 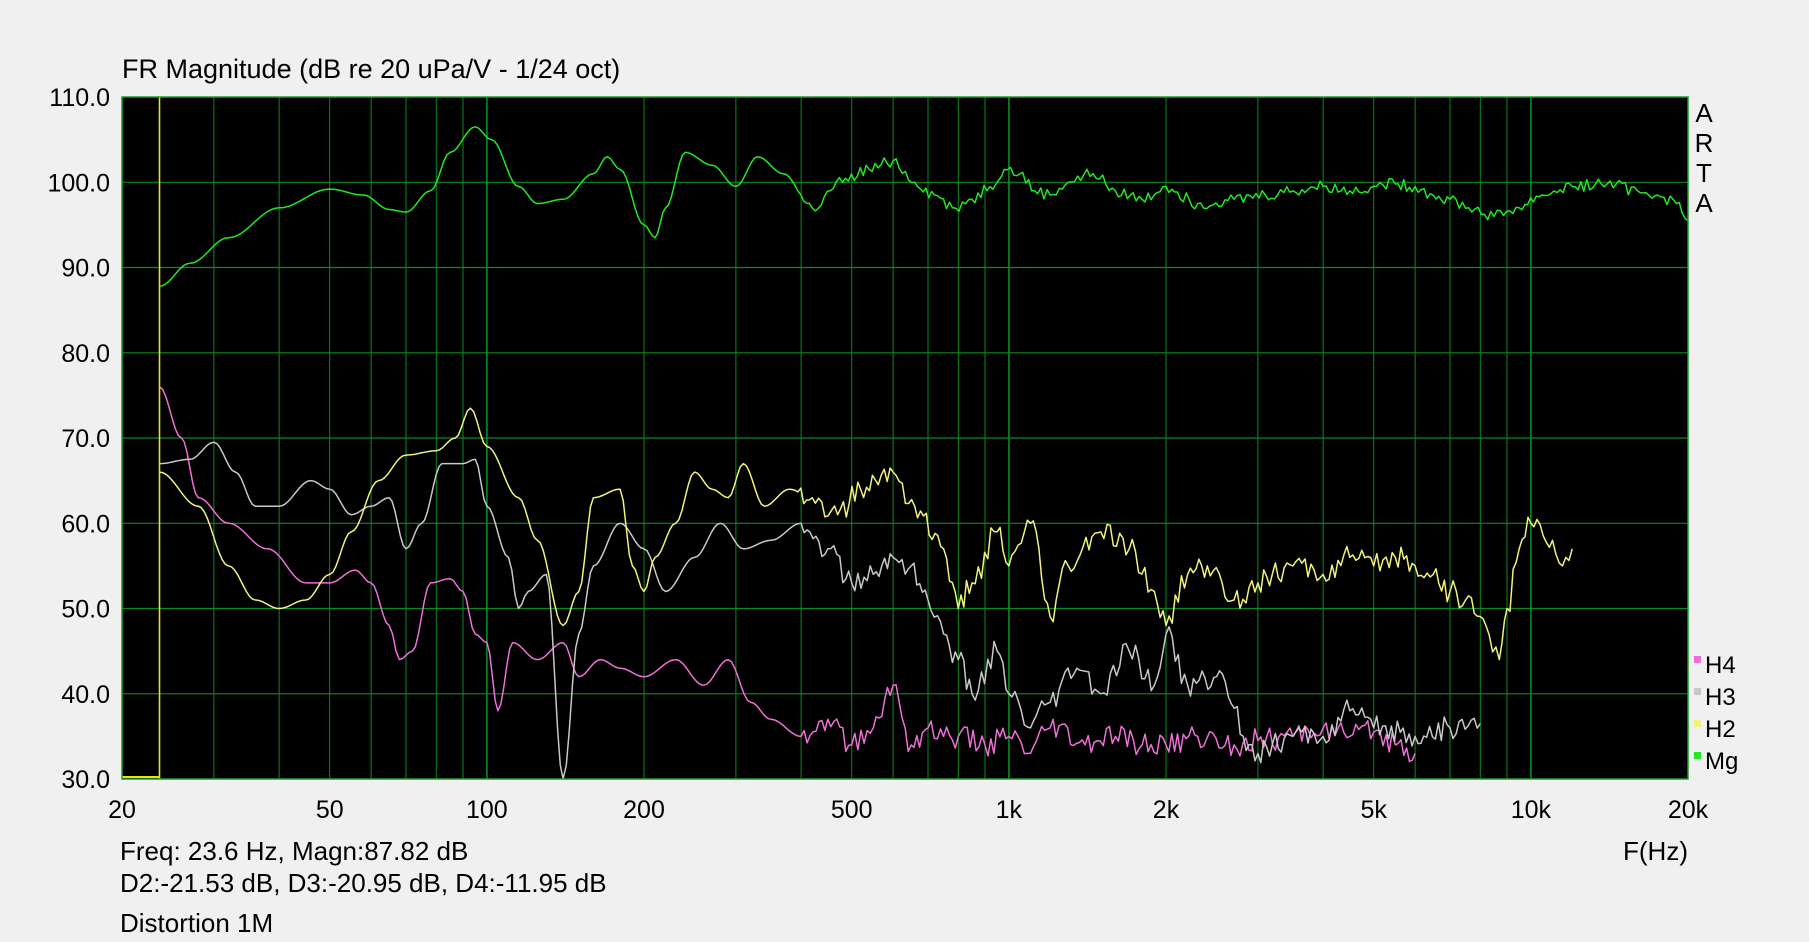 What do you see at coordinates (85, 524) in the screenshot?
I see `y-tick-label: 60.0` at bounding box center [85, 524].